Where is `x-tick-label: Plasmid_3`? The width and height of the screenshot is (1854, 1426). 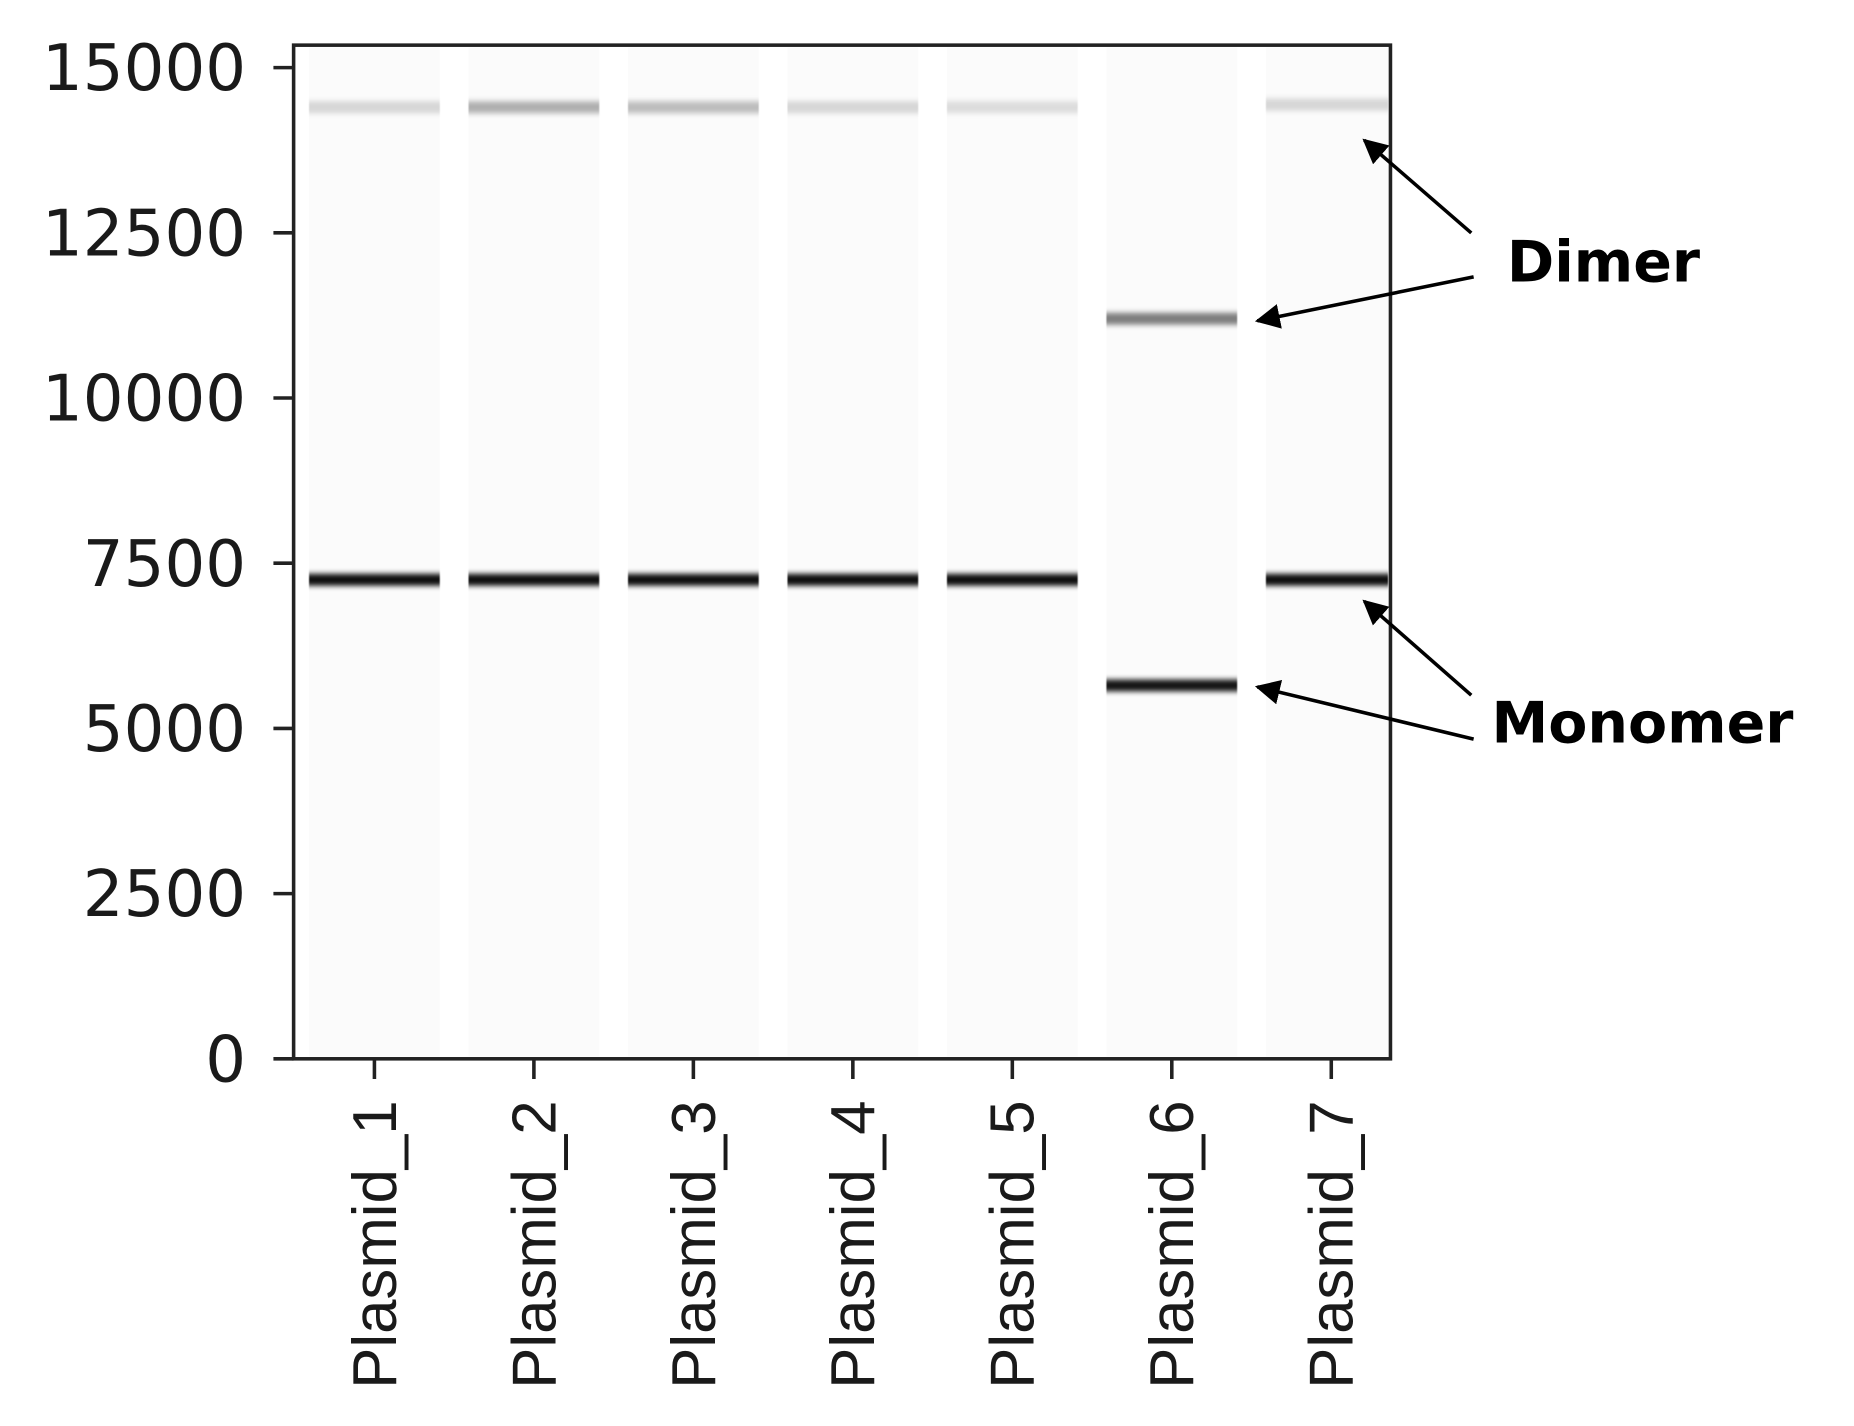
x-tick-label: Plasmid_3 is located at coordinates (694, 1244).